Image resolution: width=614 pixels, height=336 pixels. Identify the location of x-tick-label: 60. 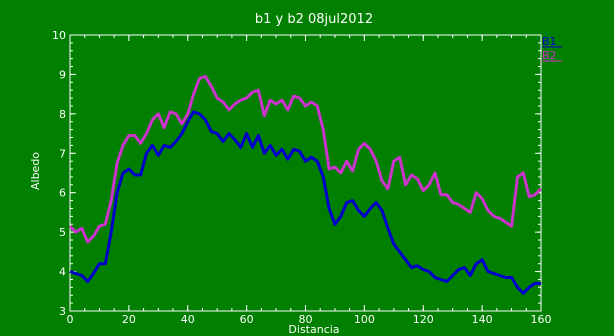
(247, 319).